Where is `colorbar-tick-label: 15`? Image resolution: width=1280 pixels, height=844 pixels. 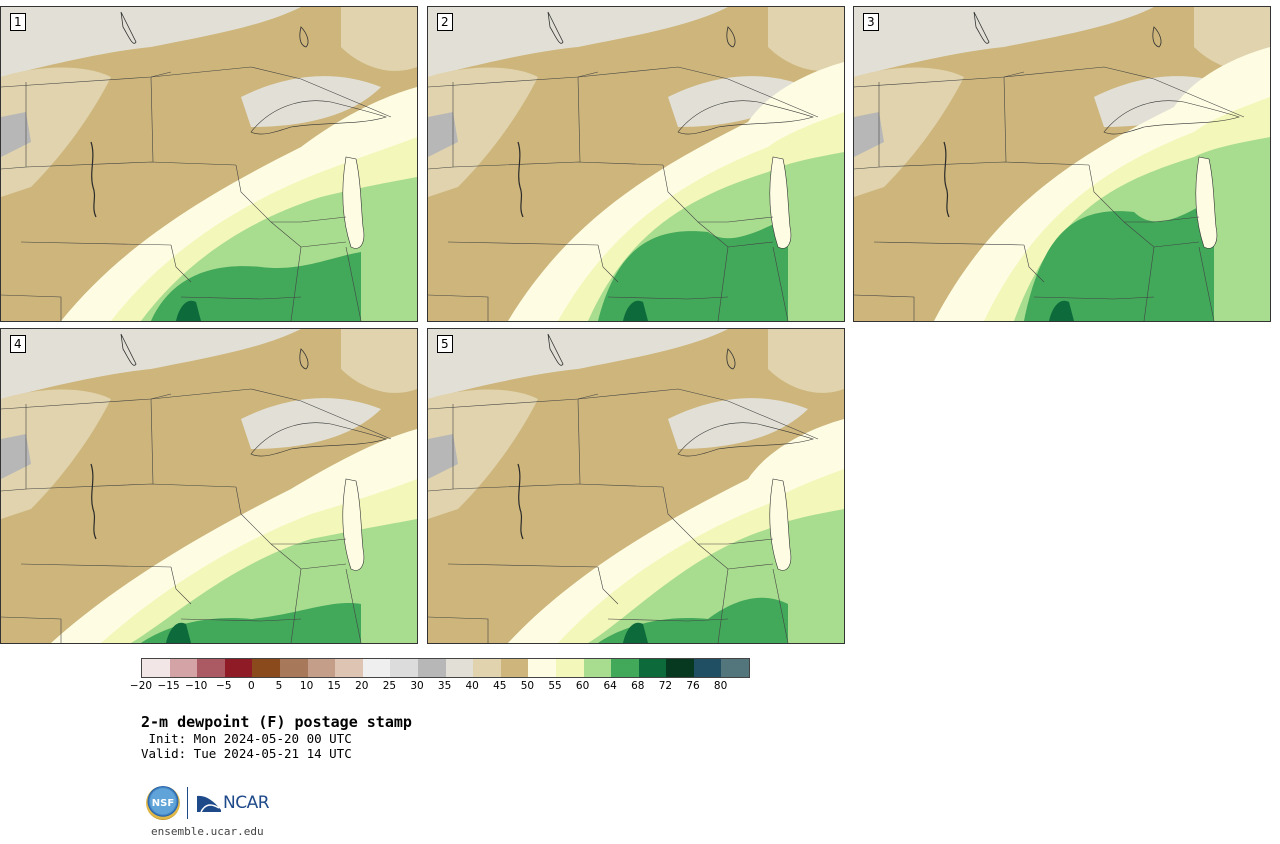 colorbar-tick-label: 15 is located at coordinates (334, 686).